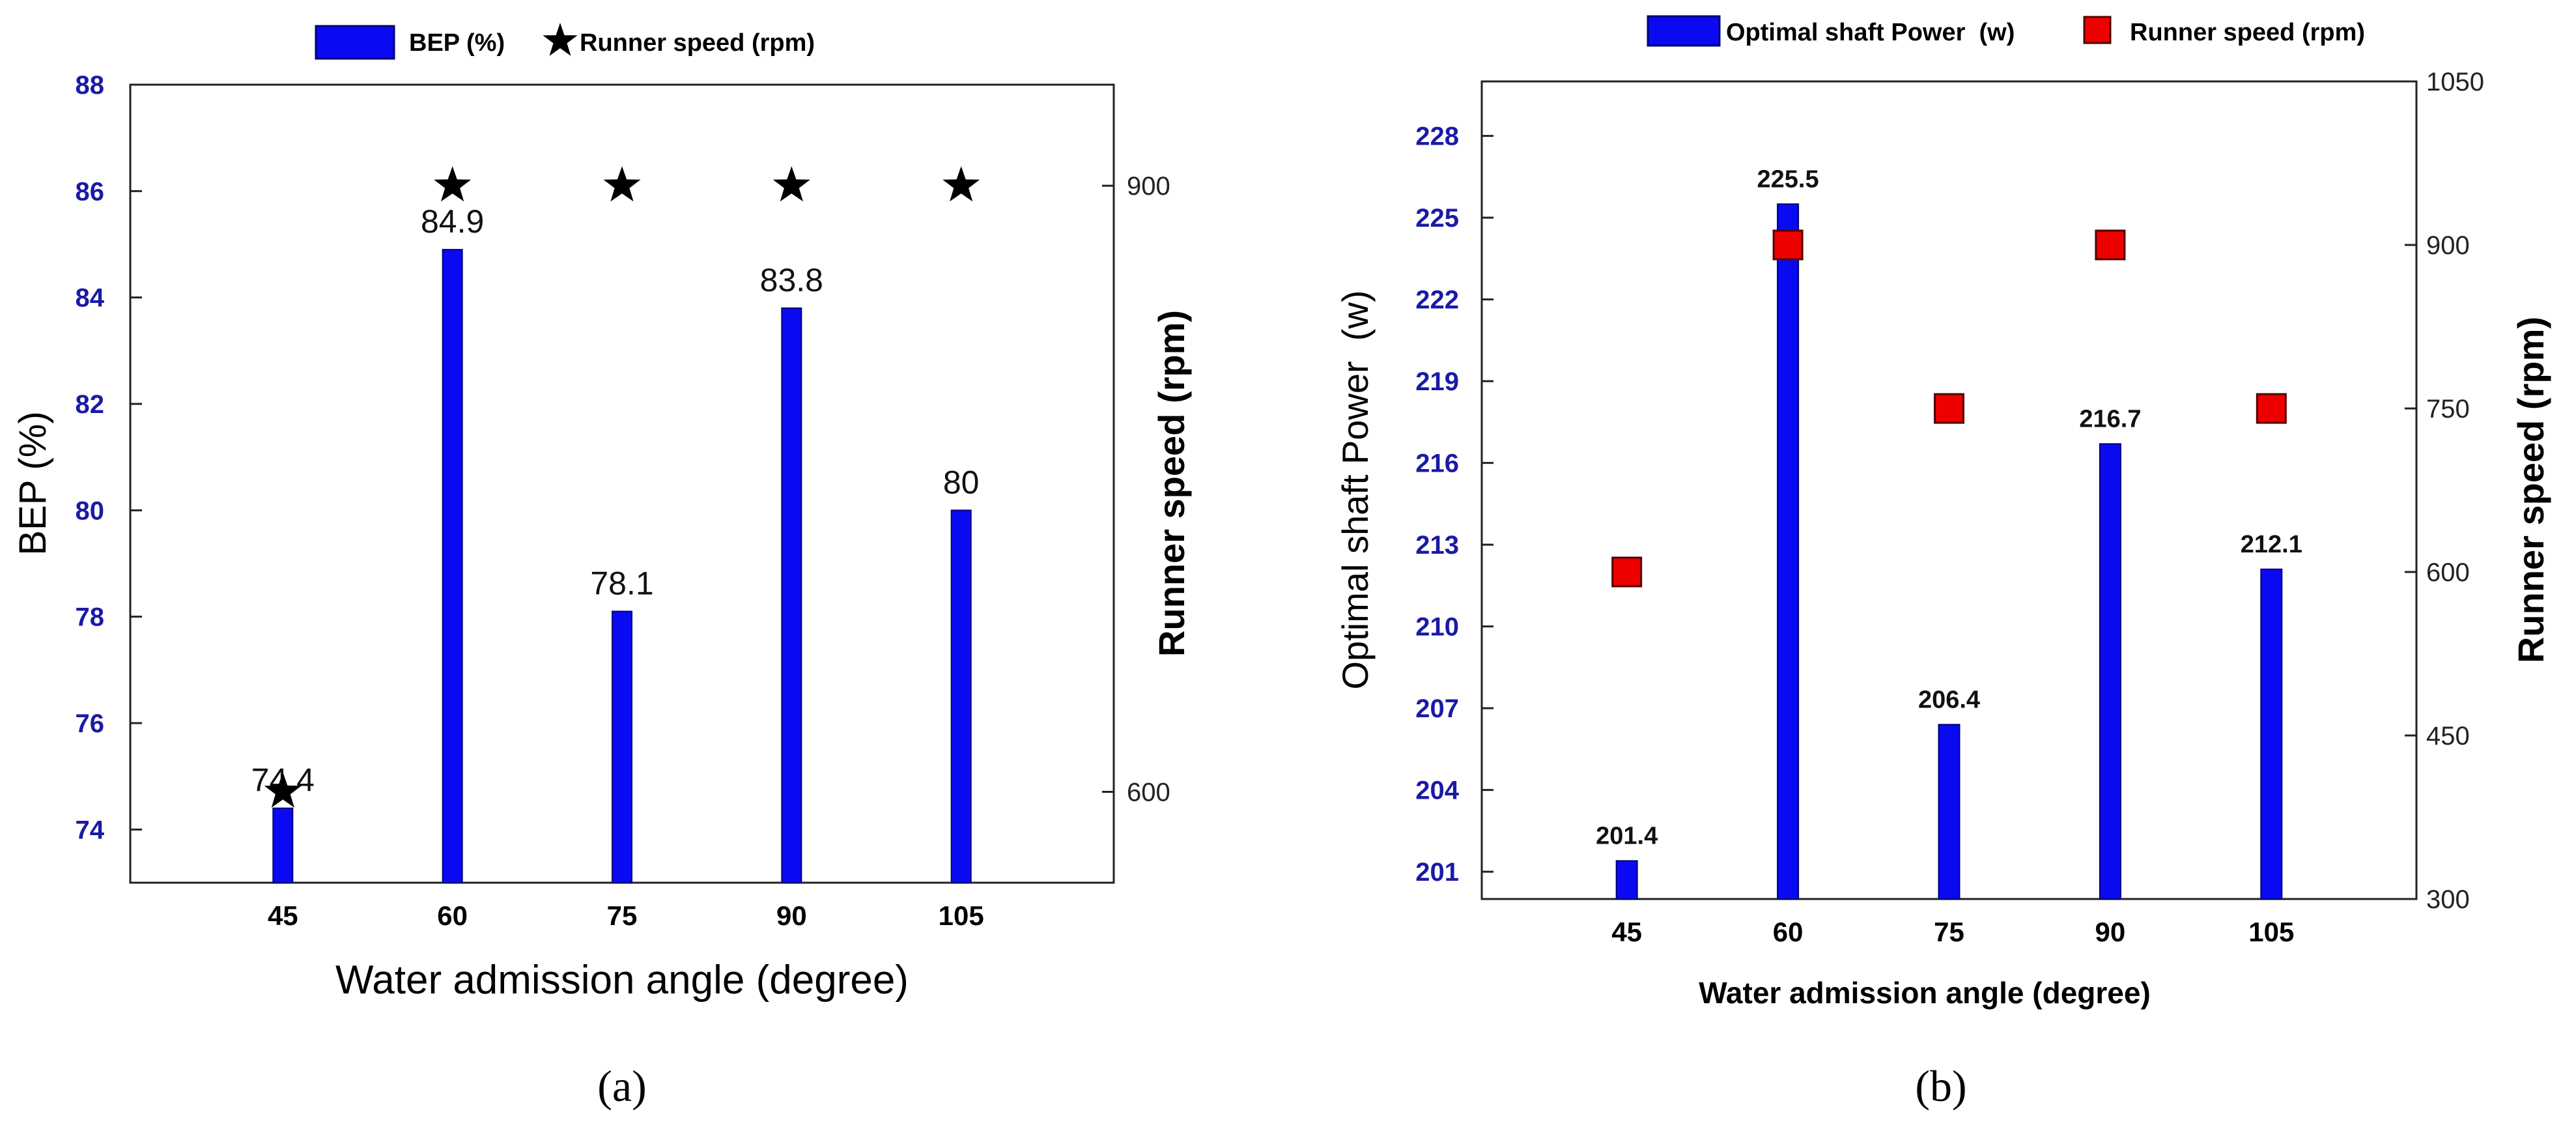  What do you see at coordinates (1627, 835) in the screenshot?
I see `bar-data-label: 201.4` at bounding box center [1627, 835].